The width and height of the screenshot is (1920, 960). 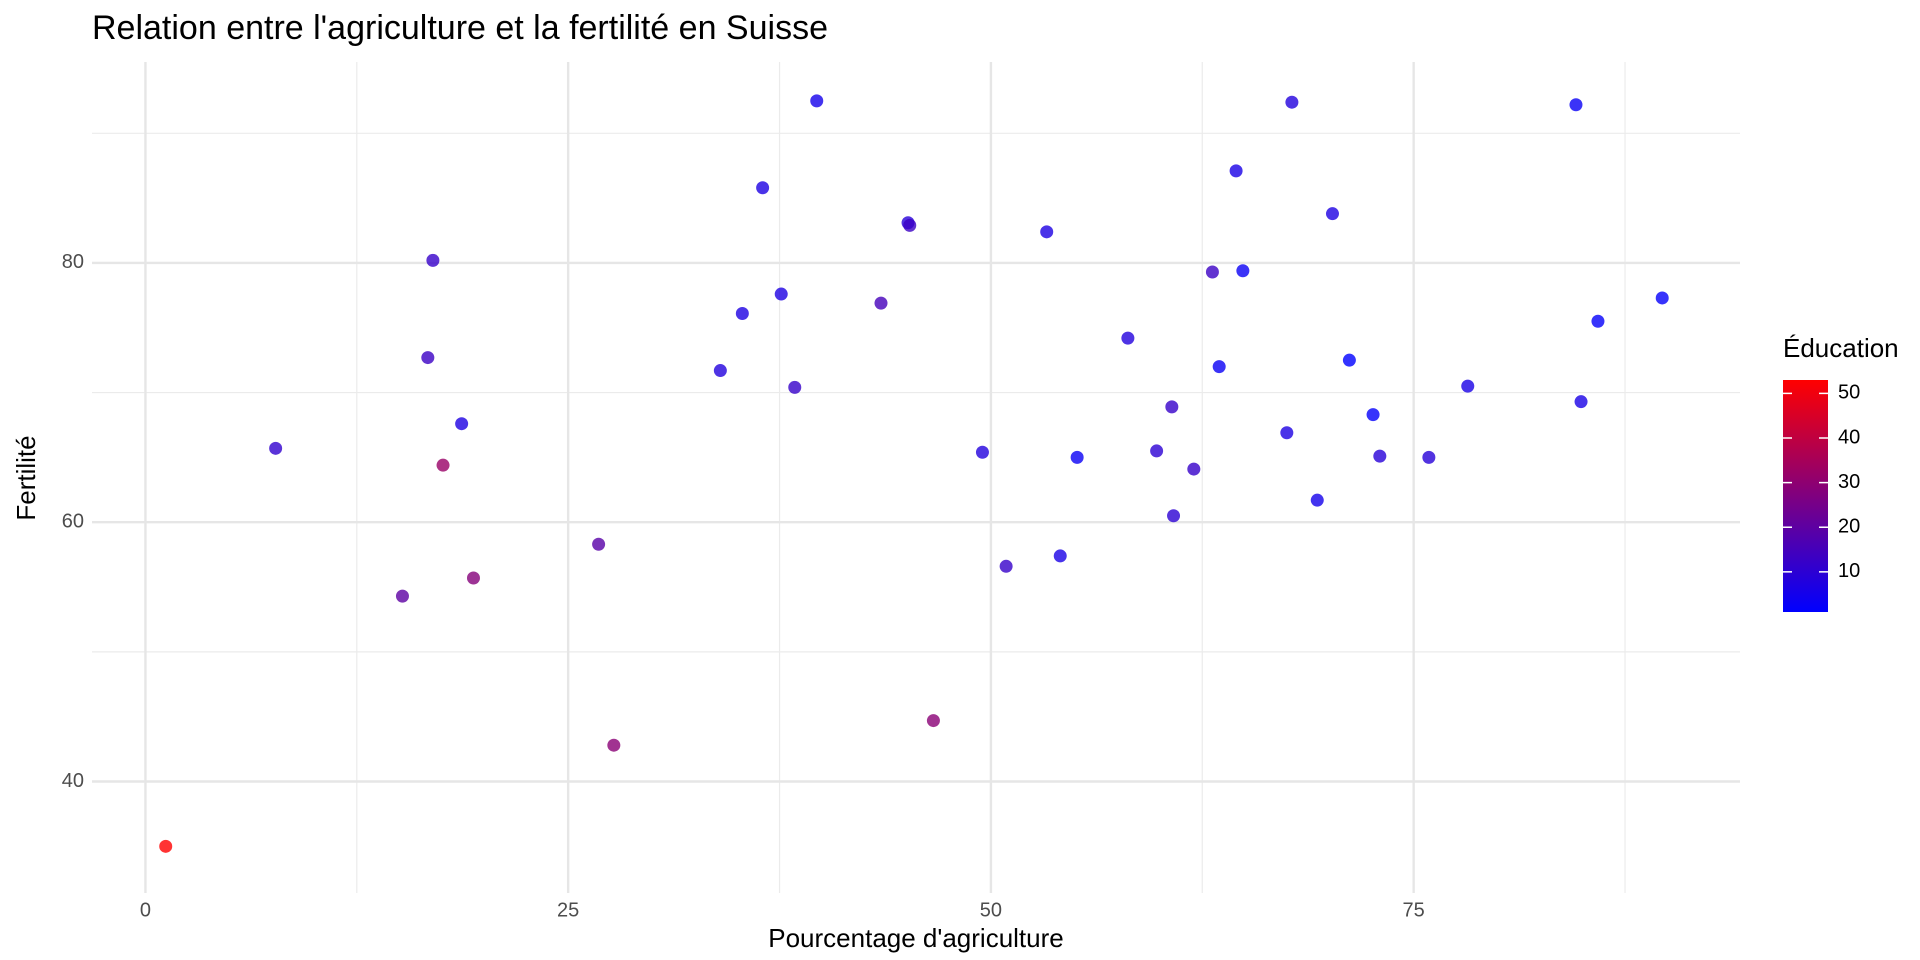 I want to click on legend-label: 20, so click(x=1849, y=527).